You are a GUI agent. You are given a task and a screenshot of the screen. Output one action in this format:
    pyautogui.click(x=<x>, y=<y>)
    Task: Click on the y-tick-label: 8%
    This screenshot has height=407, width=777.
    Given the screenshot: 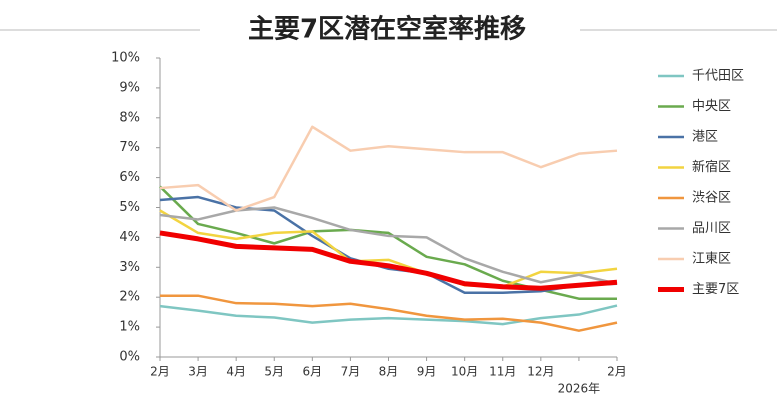 What is the action you would take?
    pyautogui.click(x=129, y=117)
    